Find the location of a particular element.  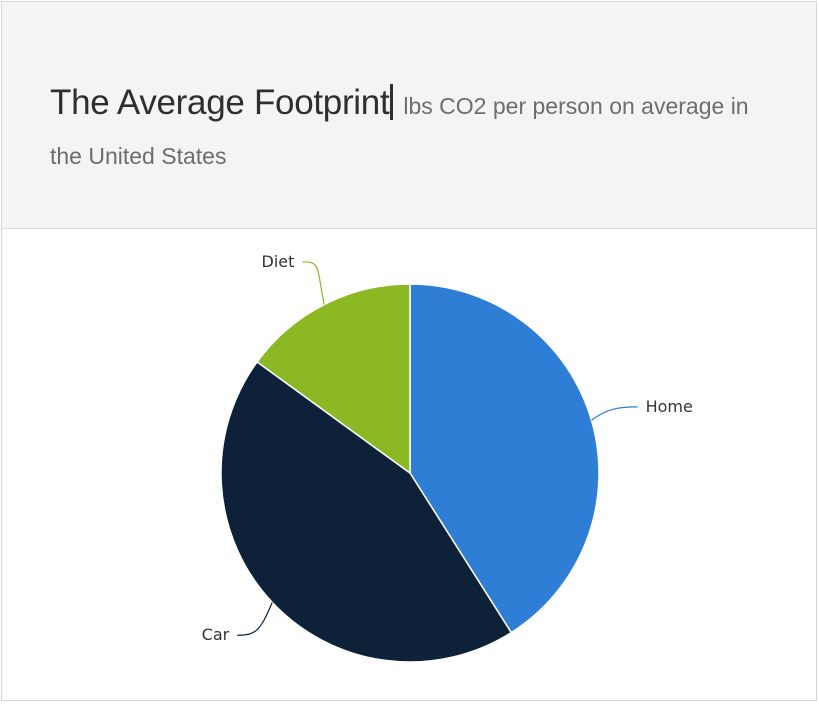

chart-title: The Average Footprint is located at coordinates (220, 102).